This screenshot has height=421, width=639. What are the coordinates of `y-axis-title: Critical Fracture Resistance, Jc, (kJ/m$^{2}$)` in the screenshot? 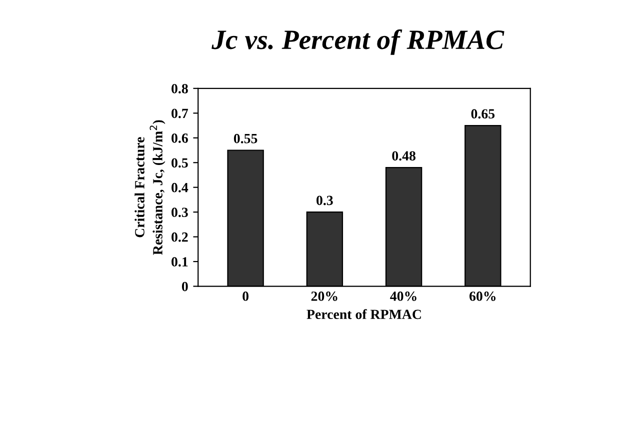 It's located at (150, 187).